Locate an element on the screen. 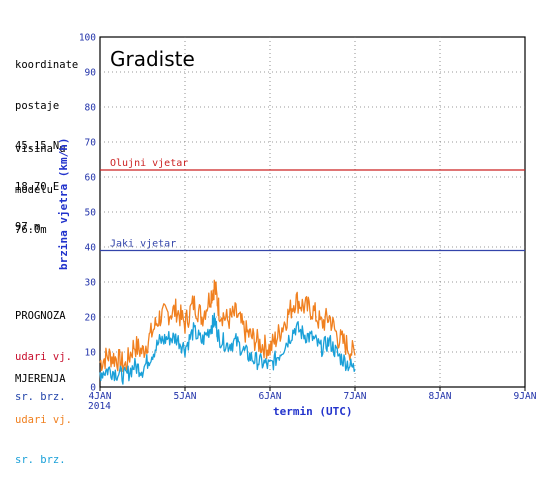 The image size is (550, 481). legend-measured-title: MJERENJA is located at coordinates (40, 379).